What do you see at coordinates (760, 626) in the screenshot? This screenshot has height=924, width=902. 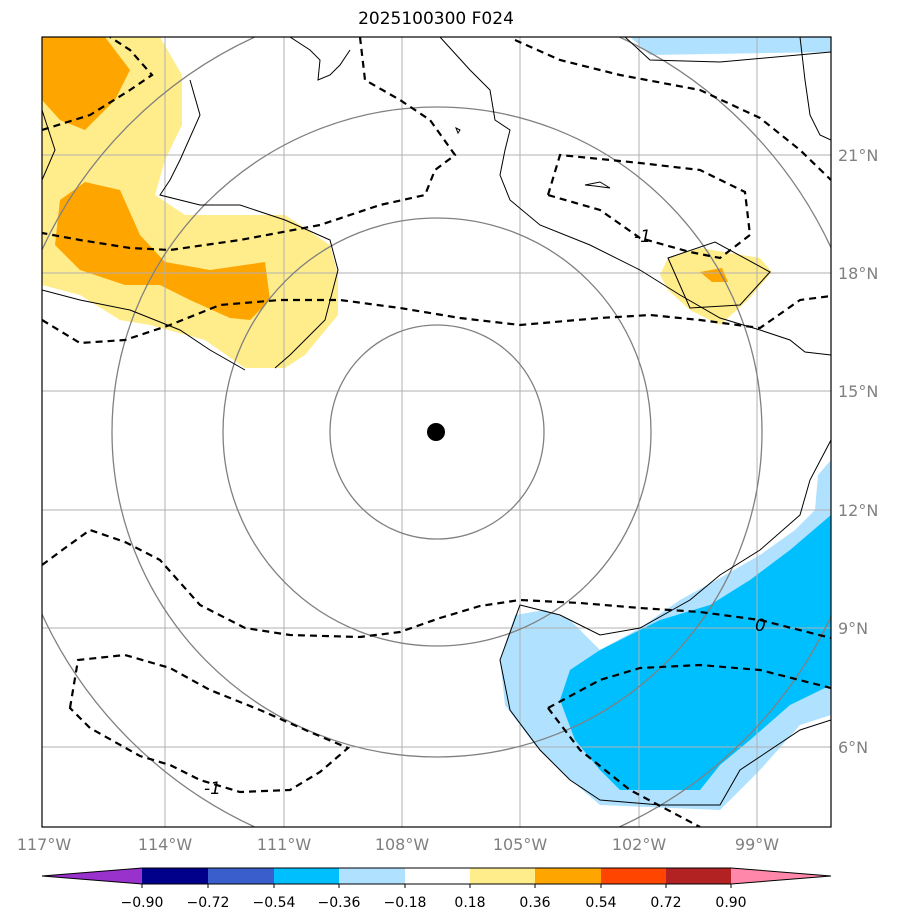 I see `contour-label: 0` at bounding box center [760, 626].